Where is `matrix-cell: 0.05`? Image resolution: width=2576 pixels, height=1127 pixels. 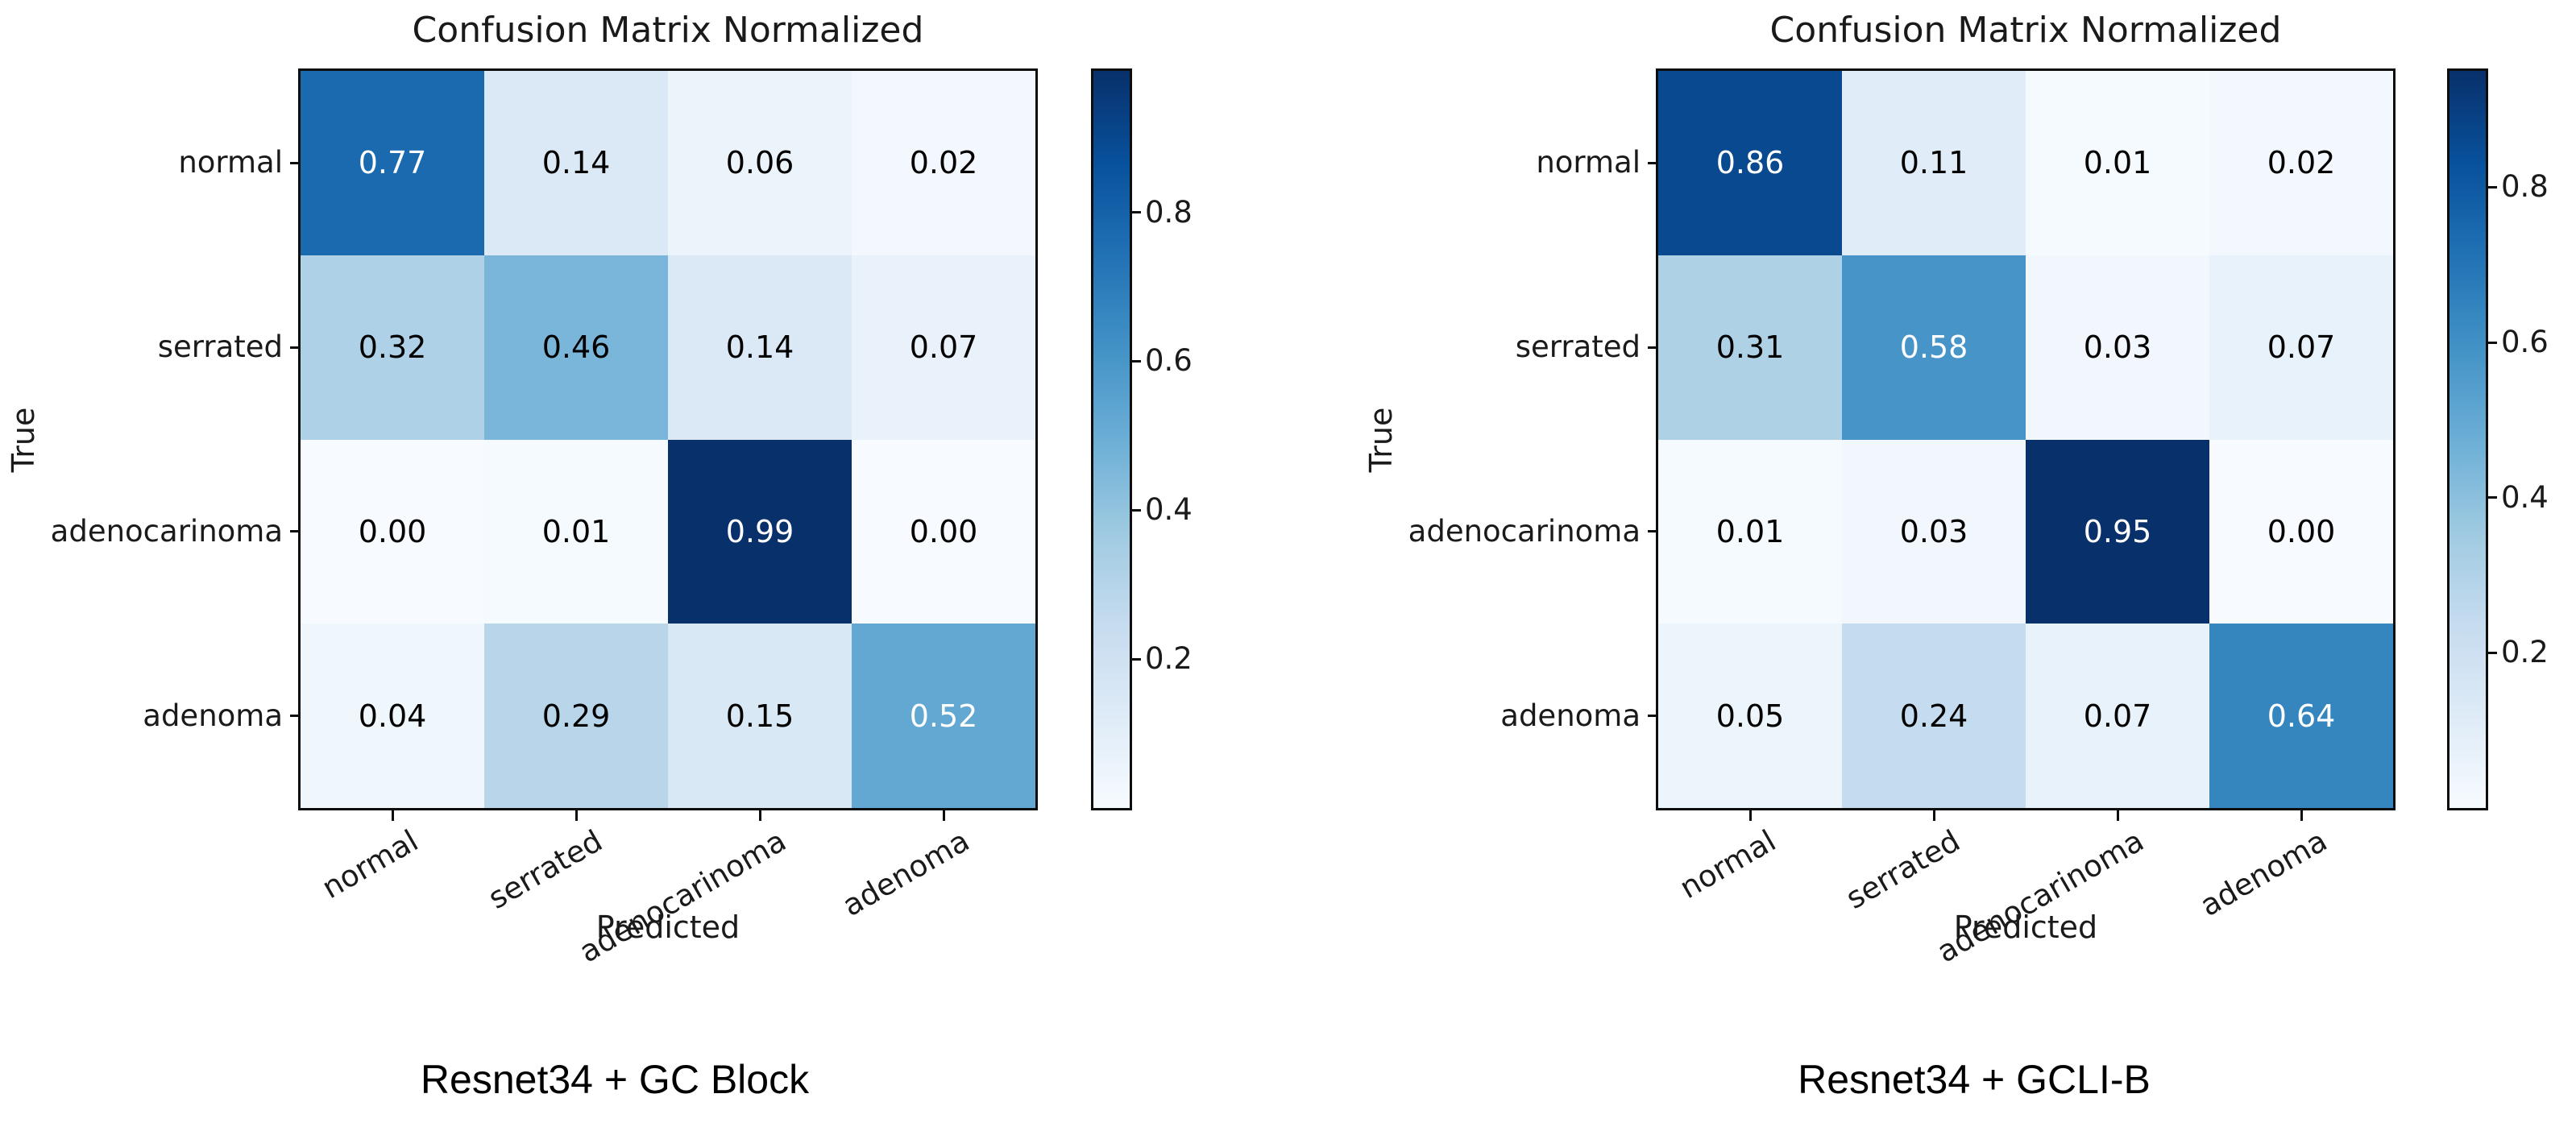
matrix-cell: 0.05 is located at coordinates (1750, 716).